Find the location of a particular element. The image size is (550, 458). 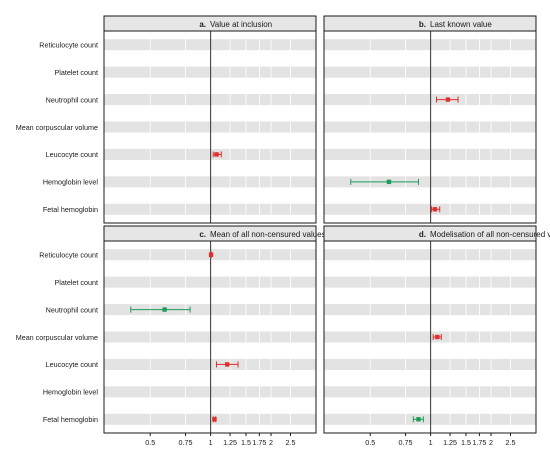

panel-d-title: Modelisation of all non-censured values is located at coordinates (490, 234).